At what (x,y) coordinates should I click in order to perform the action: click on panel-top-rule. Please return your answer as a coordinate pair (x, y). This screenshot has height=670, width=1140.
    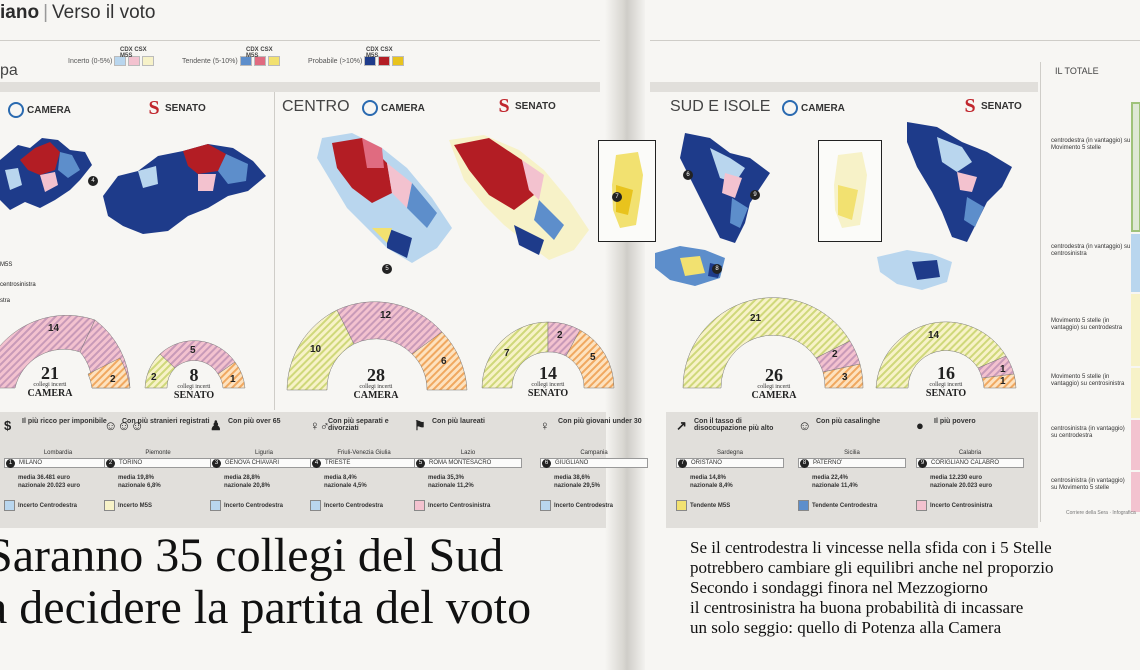
    Looking at the image, I should click on (300, 87).